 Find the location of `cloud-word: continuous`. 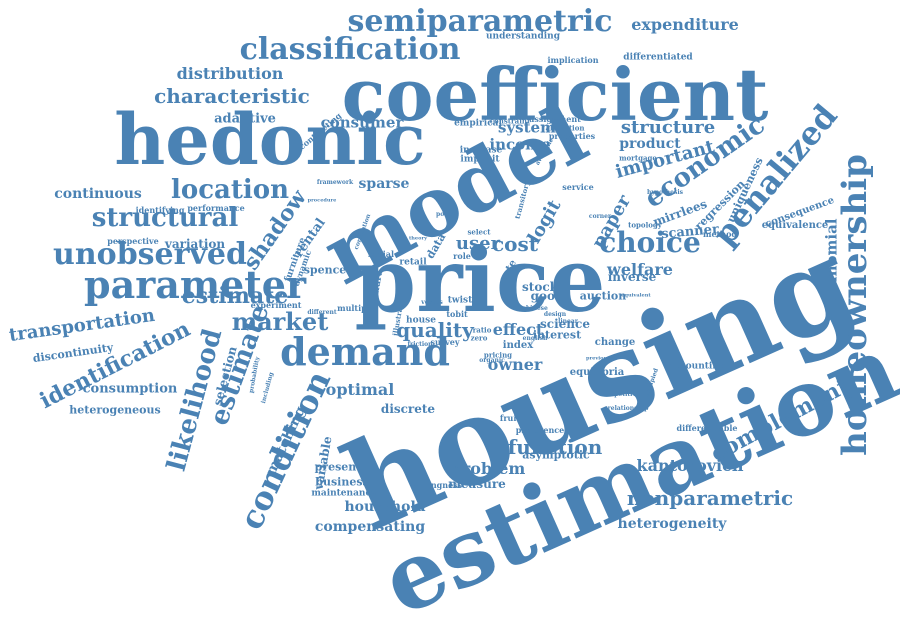

cloud-word: continuous is located at coordinates (98, 194).